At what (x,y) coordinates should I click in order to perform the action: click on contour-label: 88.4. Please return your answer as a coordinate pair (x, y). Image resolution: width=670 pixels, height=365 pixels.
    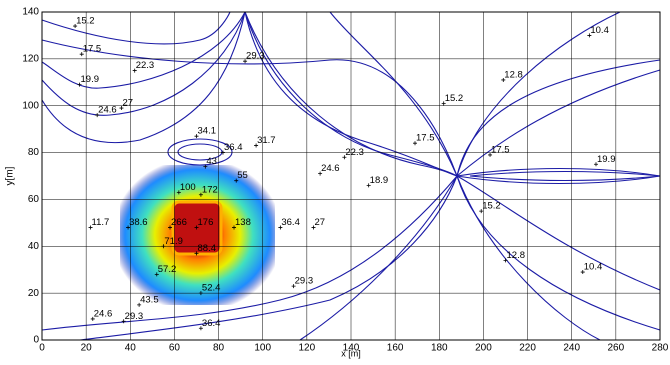
    Looking at the image, I should click on (207, 248).